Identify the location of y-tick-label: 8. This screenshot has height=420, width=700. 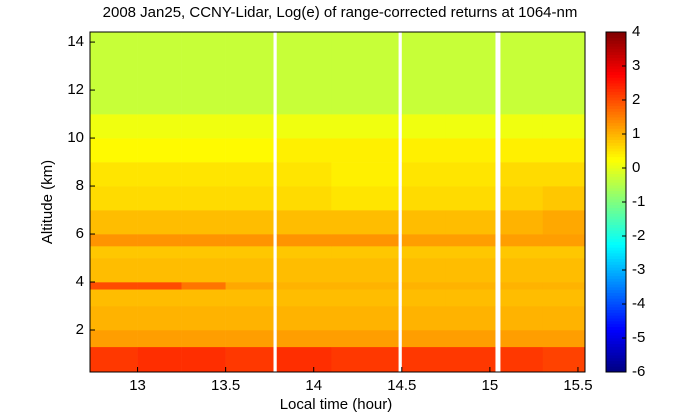
(80, 185).